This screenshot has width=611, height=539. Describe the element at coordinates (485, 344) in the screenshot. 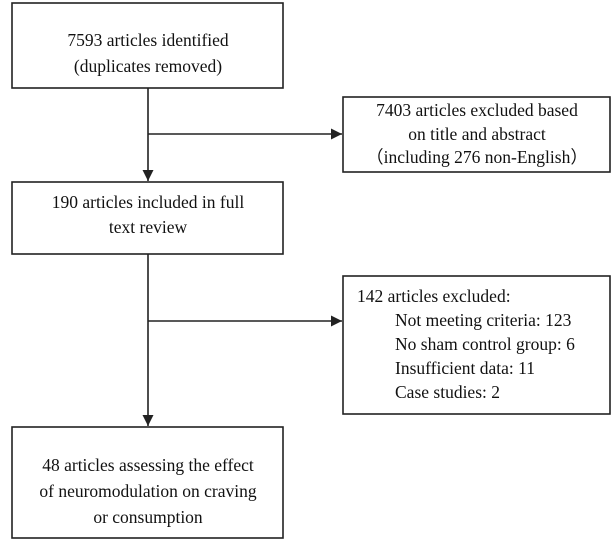

I see `node-text: No sham control group: 6` at that location.